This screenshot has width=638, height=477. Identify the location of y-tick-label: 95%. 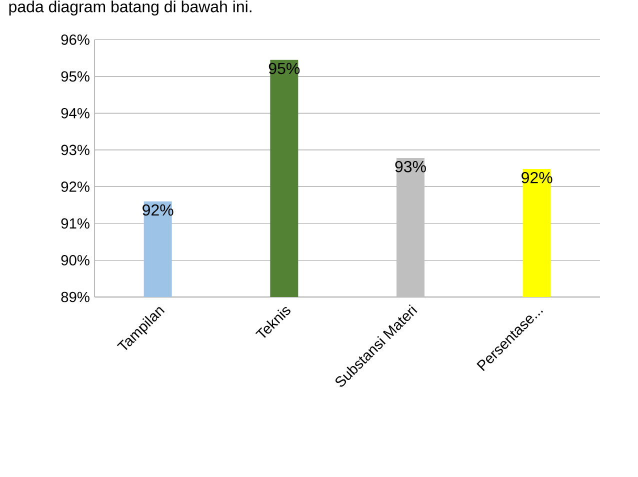
(75, 76).